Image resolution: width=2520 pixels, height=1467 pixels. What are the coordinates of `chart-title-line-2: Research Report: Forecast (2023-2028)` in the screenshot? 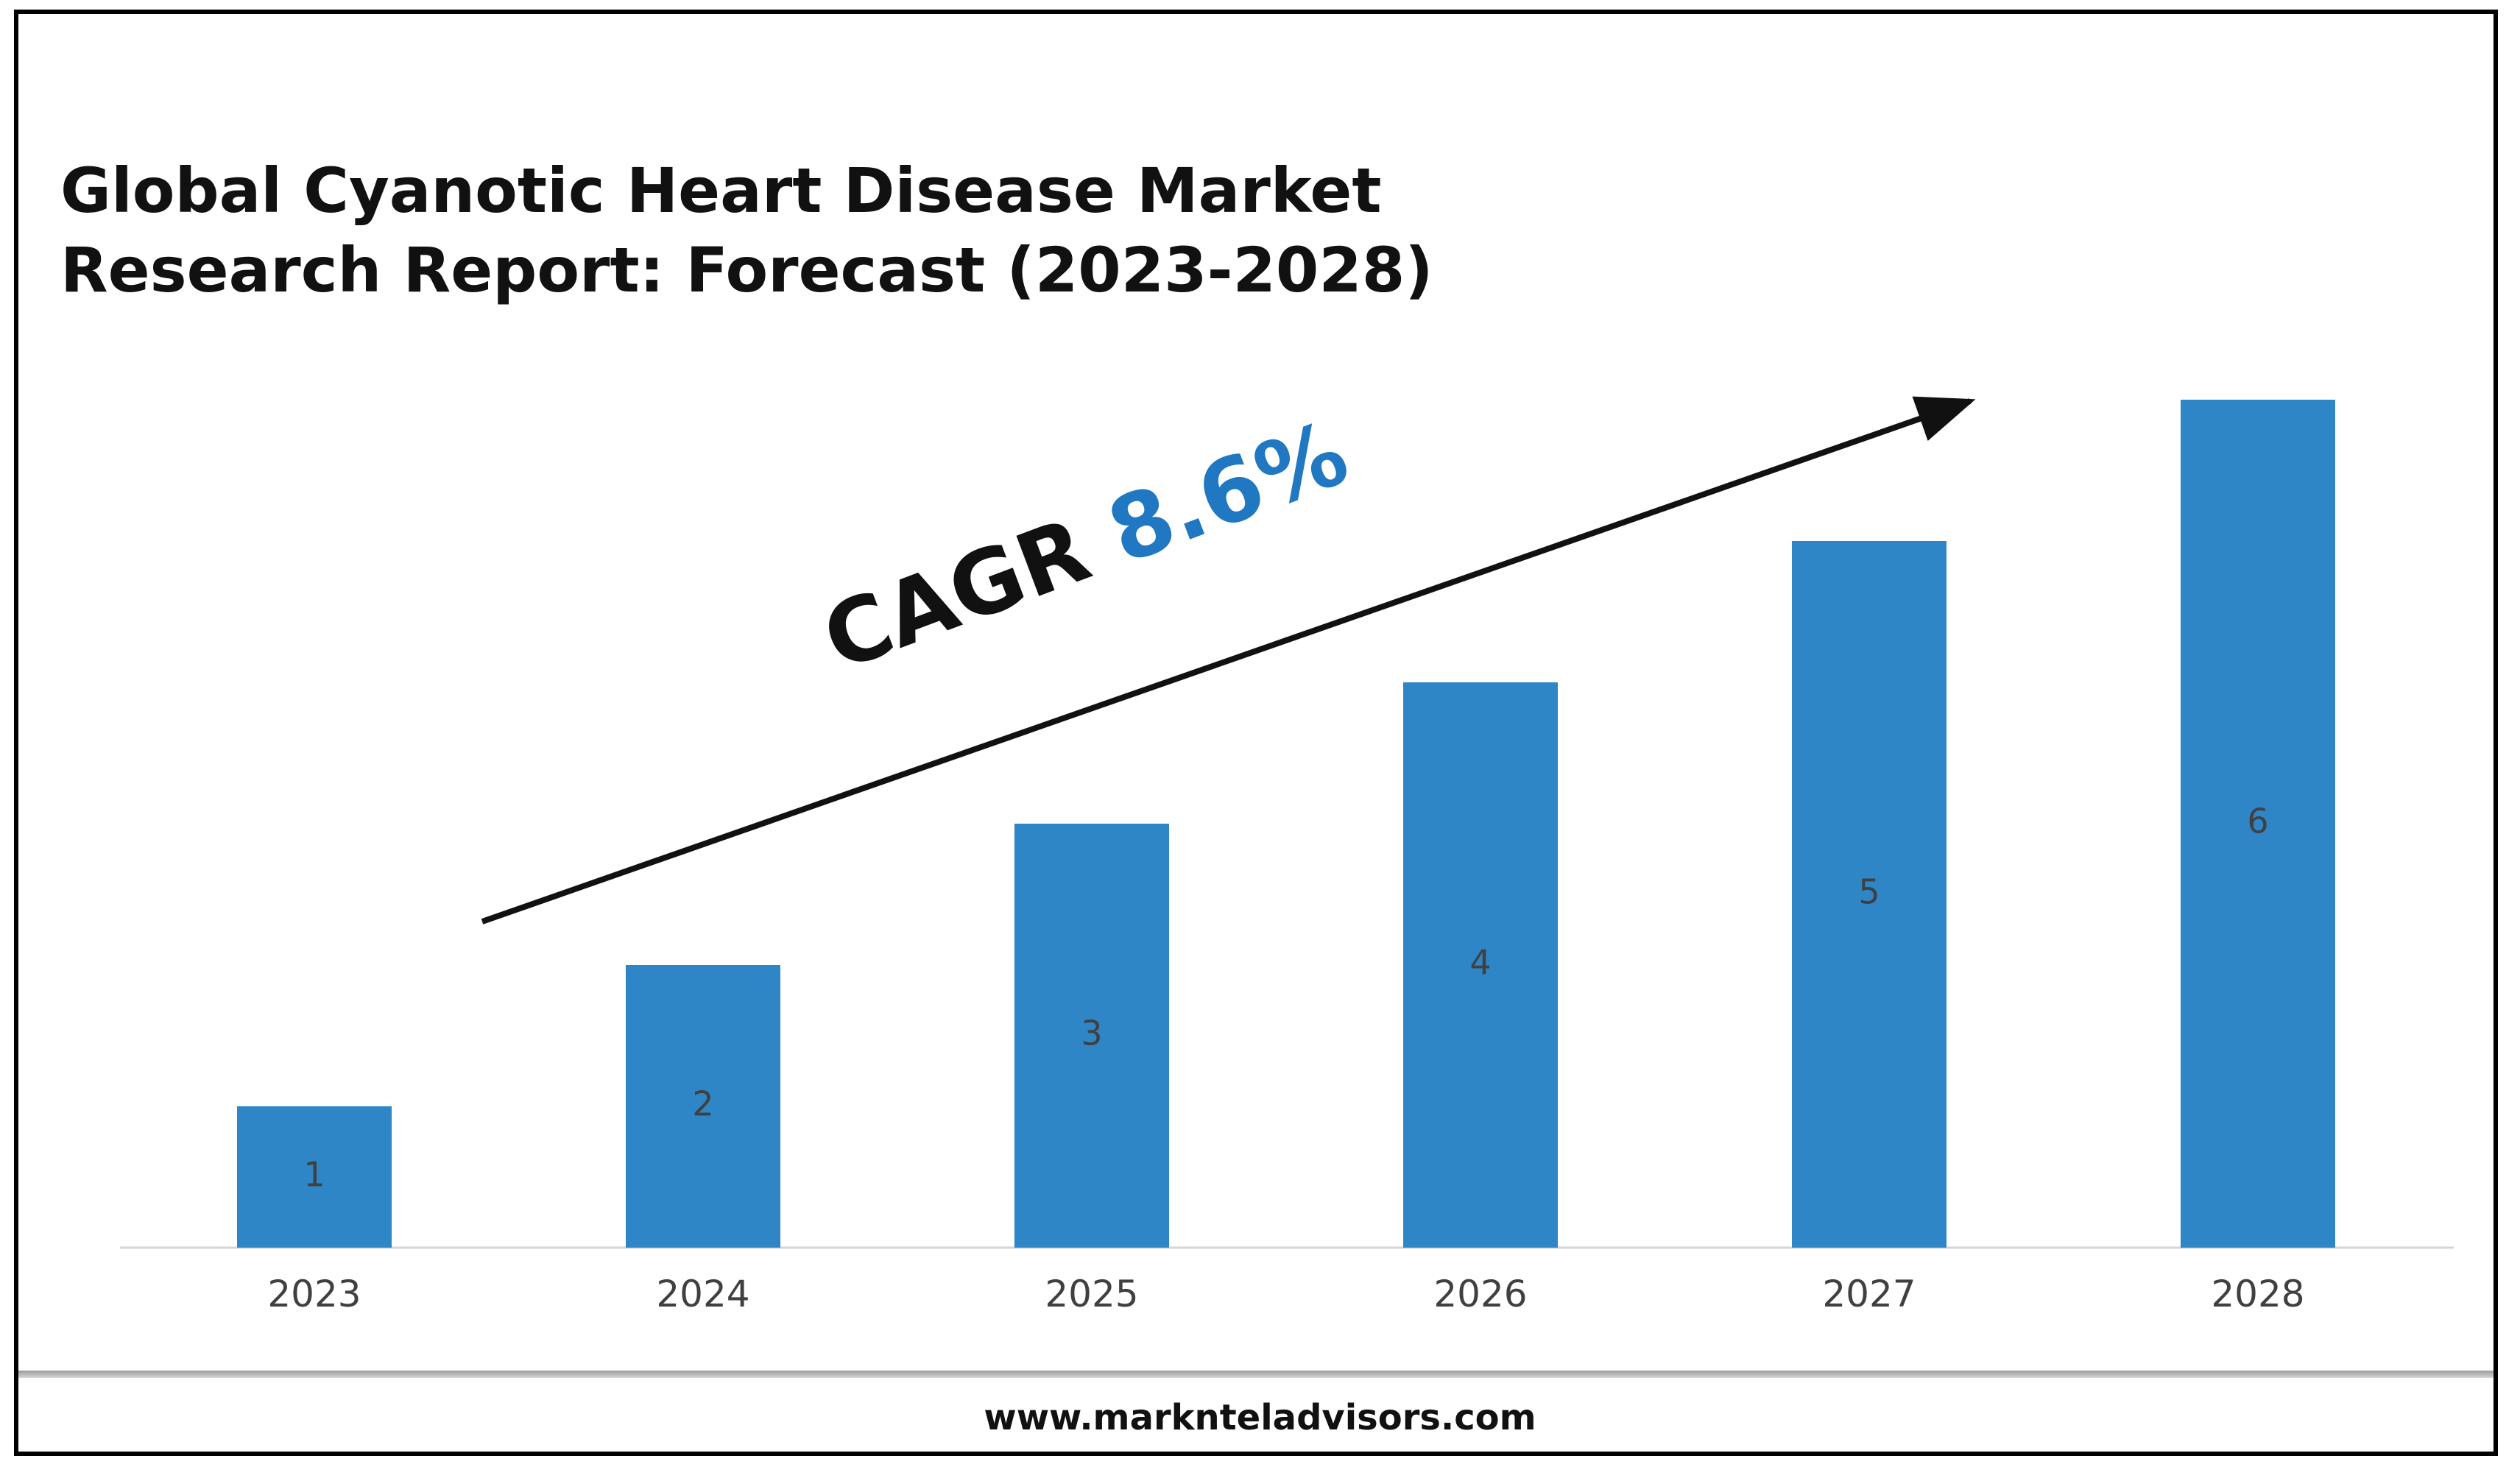 It's located at (746, 270).